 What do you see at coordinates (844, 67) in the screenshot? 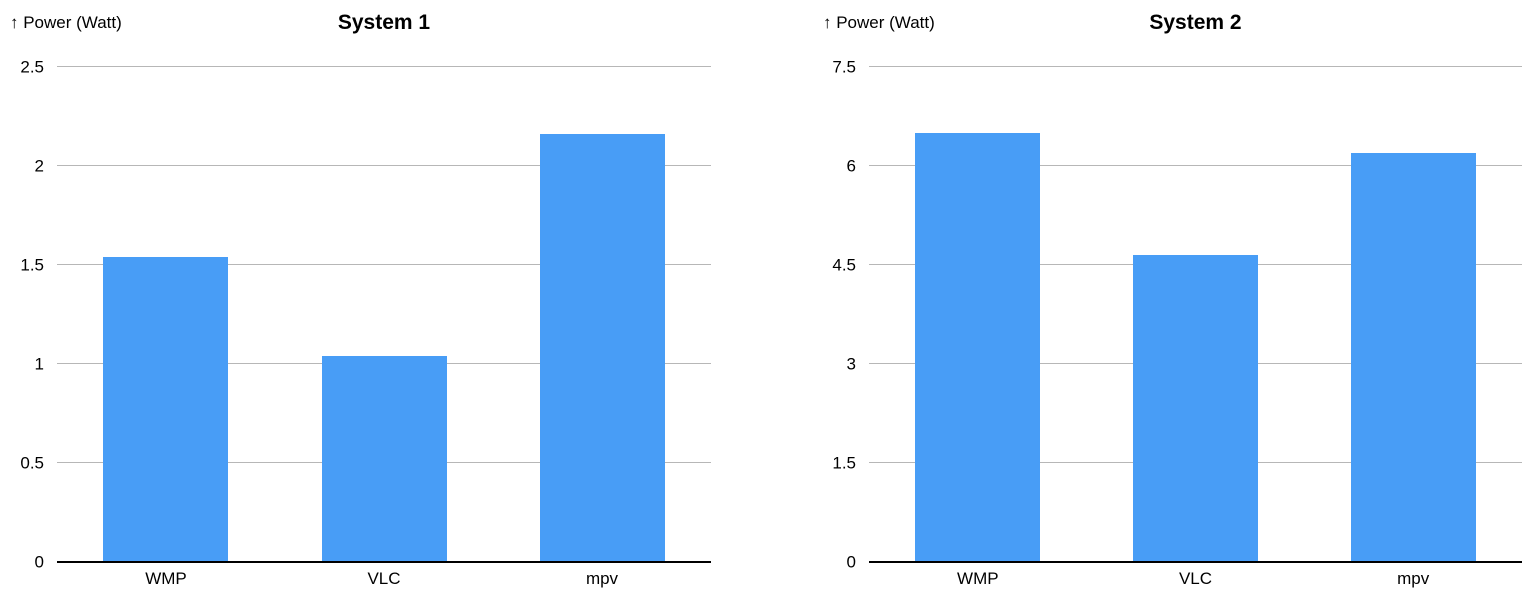
I see `y-tick-label: 7.5` at bounding box center [844, 67].